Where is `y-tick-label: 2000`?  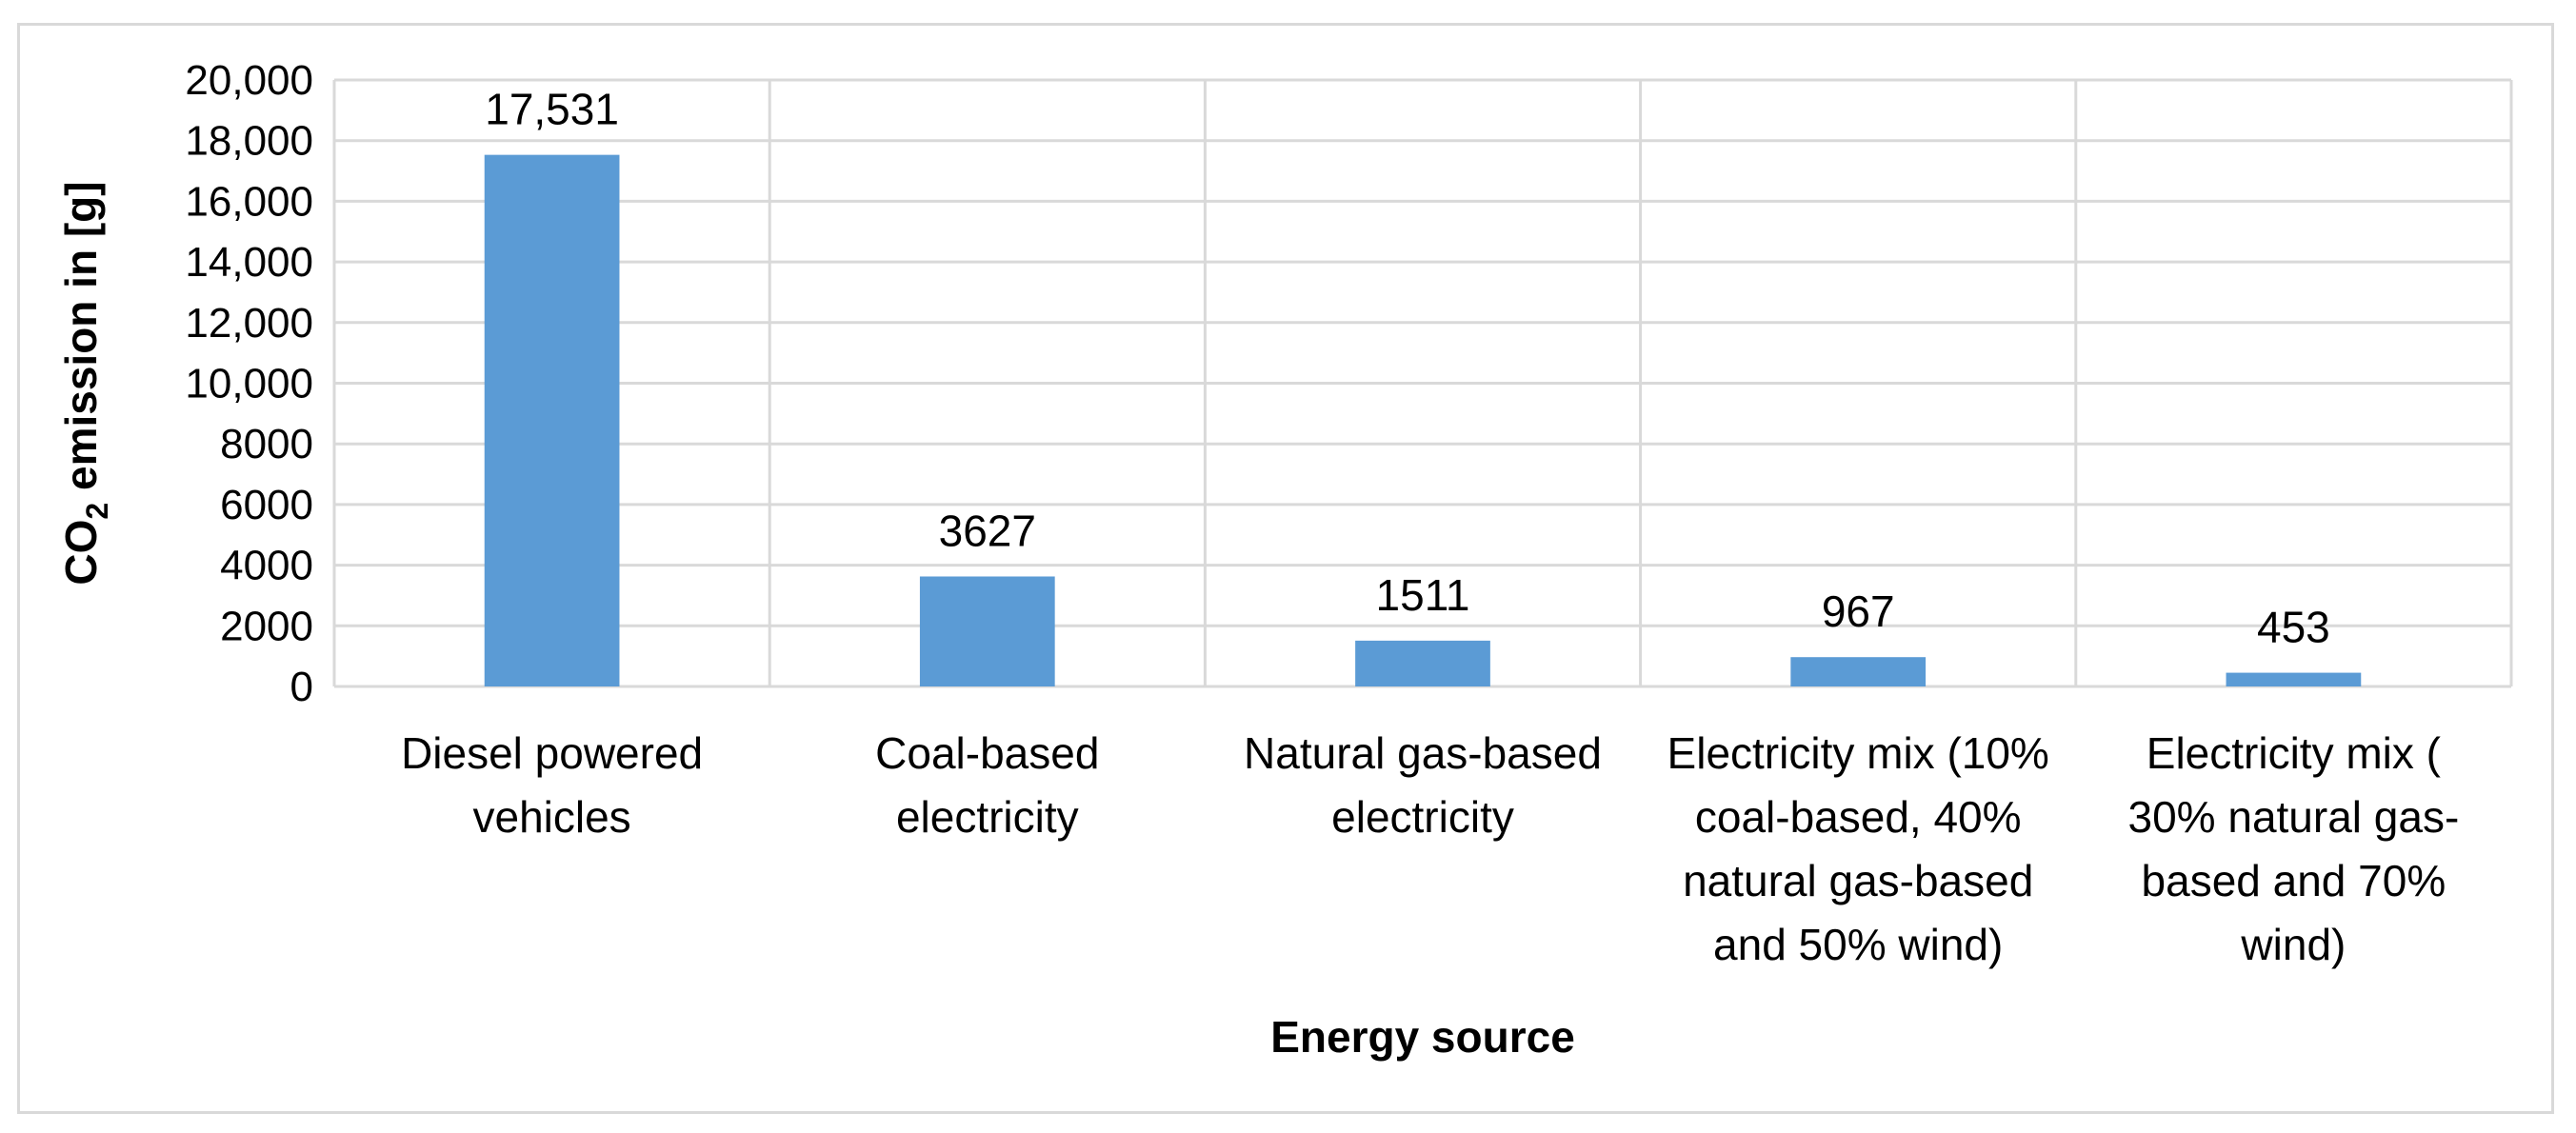
y-tick-label: 2000 is located at coordinates (266, 626).